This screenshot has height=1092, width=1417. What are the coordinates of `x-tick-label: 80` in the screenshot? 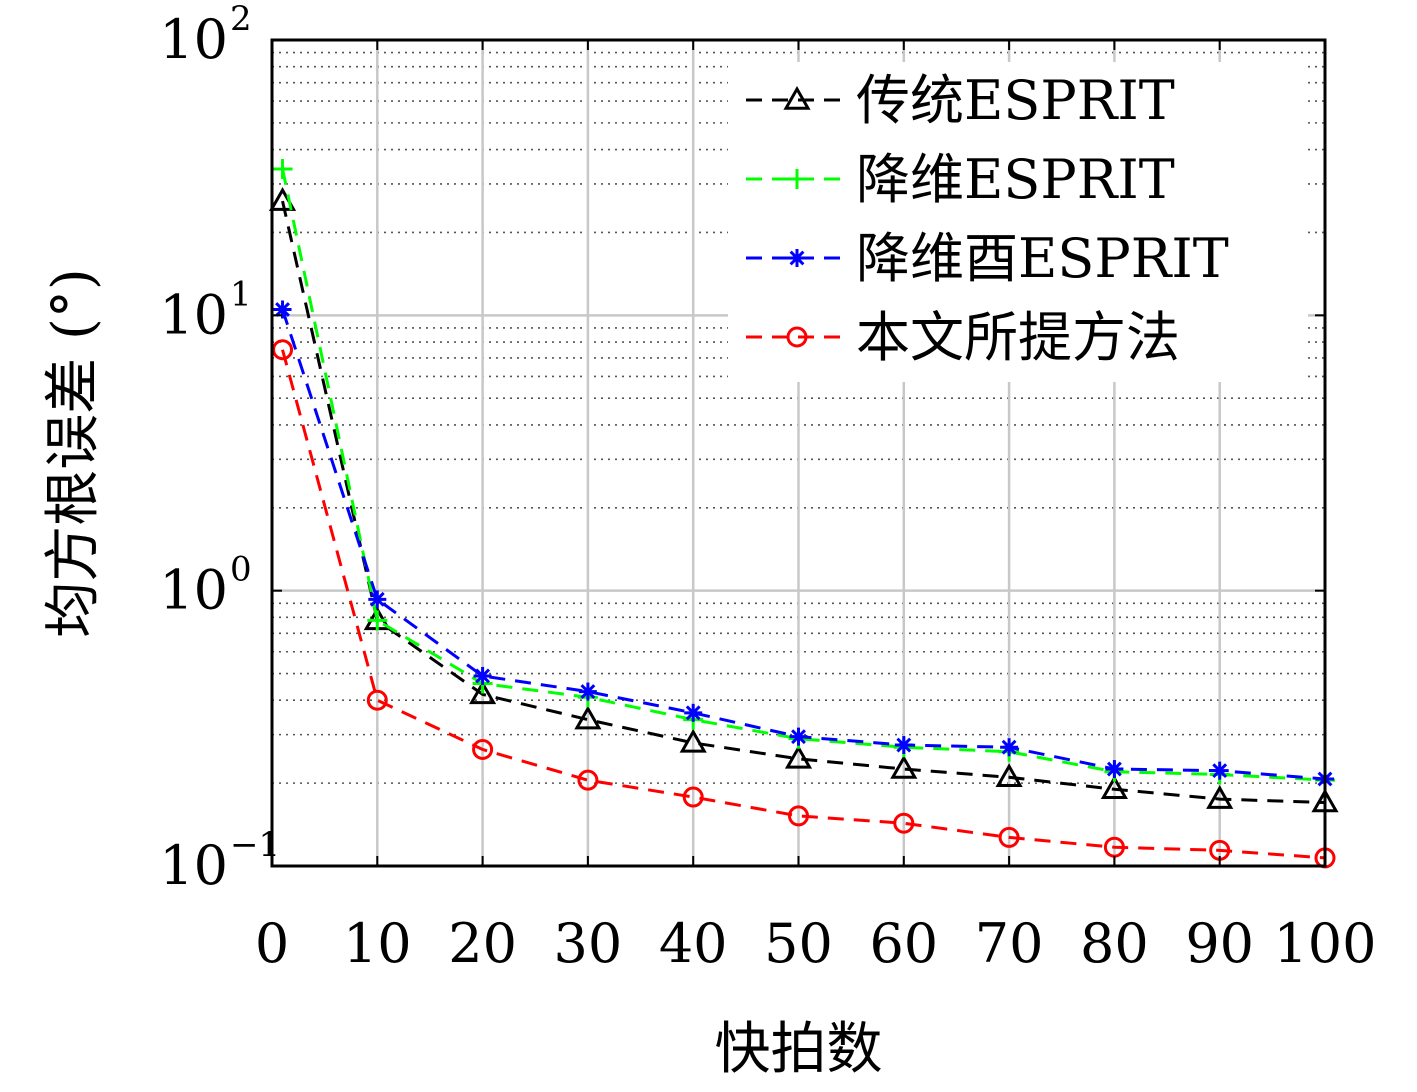 It's located at (1114, 943).